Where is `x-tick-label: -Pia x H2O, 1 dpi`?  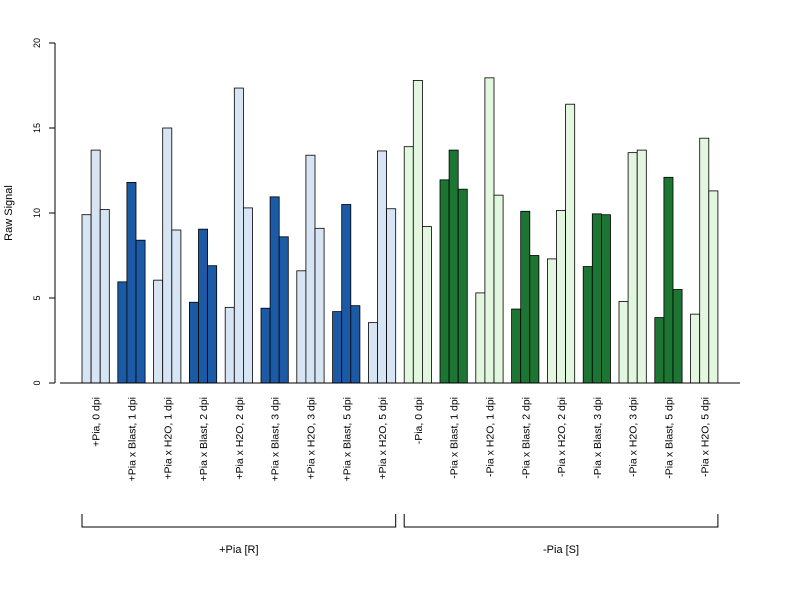
x-tick-label: -Pia x H2O, 1 dpi is located at coordinates (490, 437).